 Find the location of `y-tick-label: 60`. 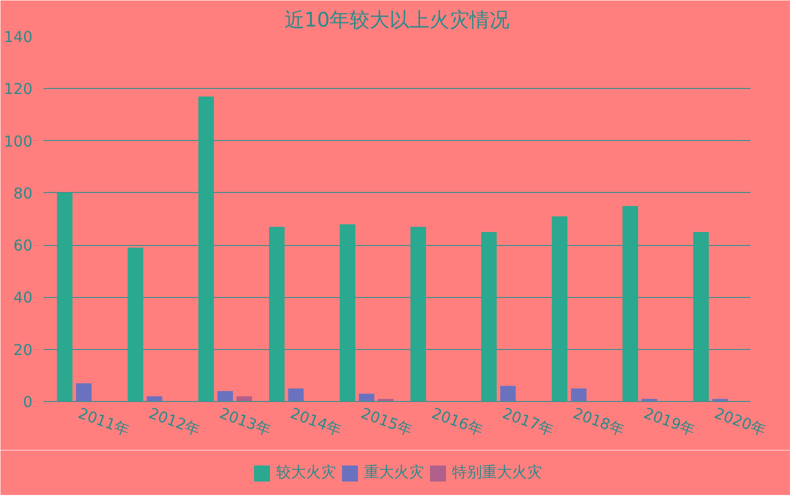

y-tick-label: 60 is located at coordinates (23, 245).